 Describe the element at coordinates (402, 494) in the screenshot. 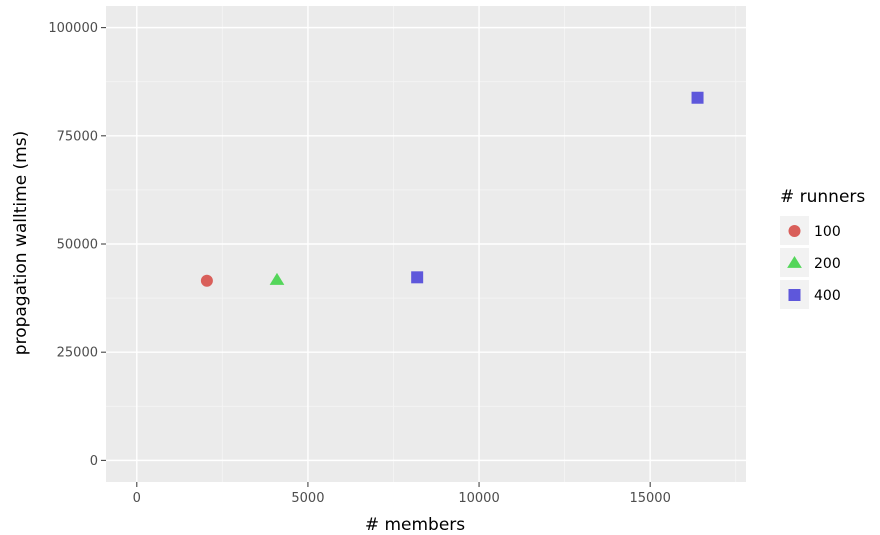

I see `x-axis-ticks: 0 5000 10000 15000` at that location.